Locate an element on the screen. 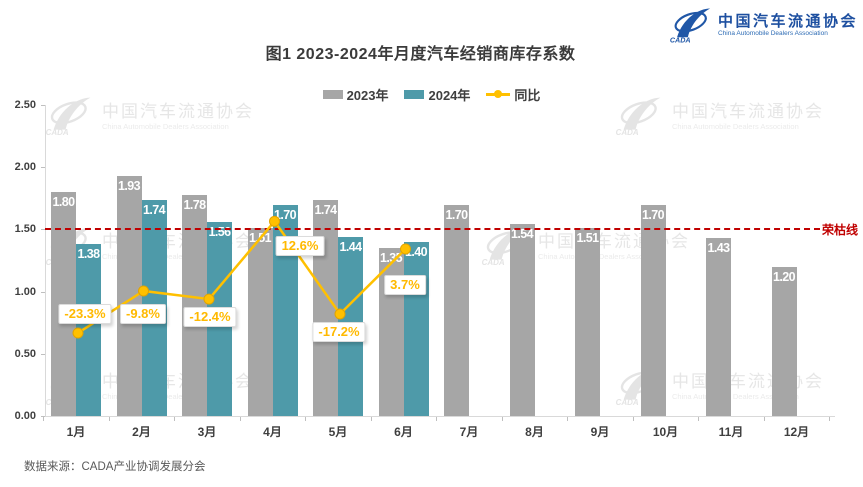  yoy-line is located at coordinates (242, 277).